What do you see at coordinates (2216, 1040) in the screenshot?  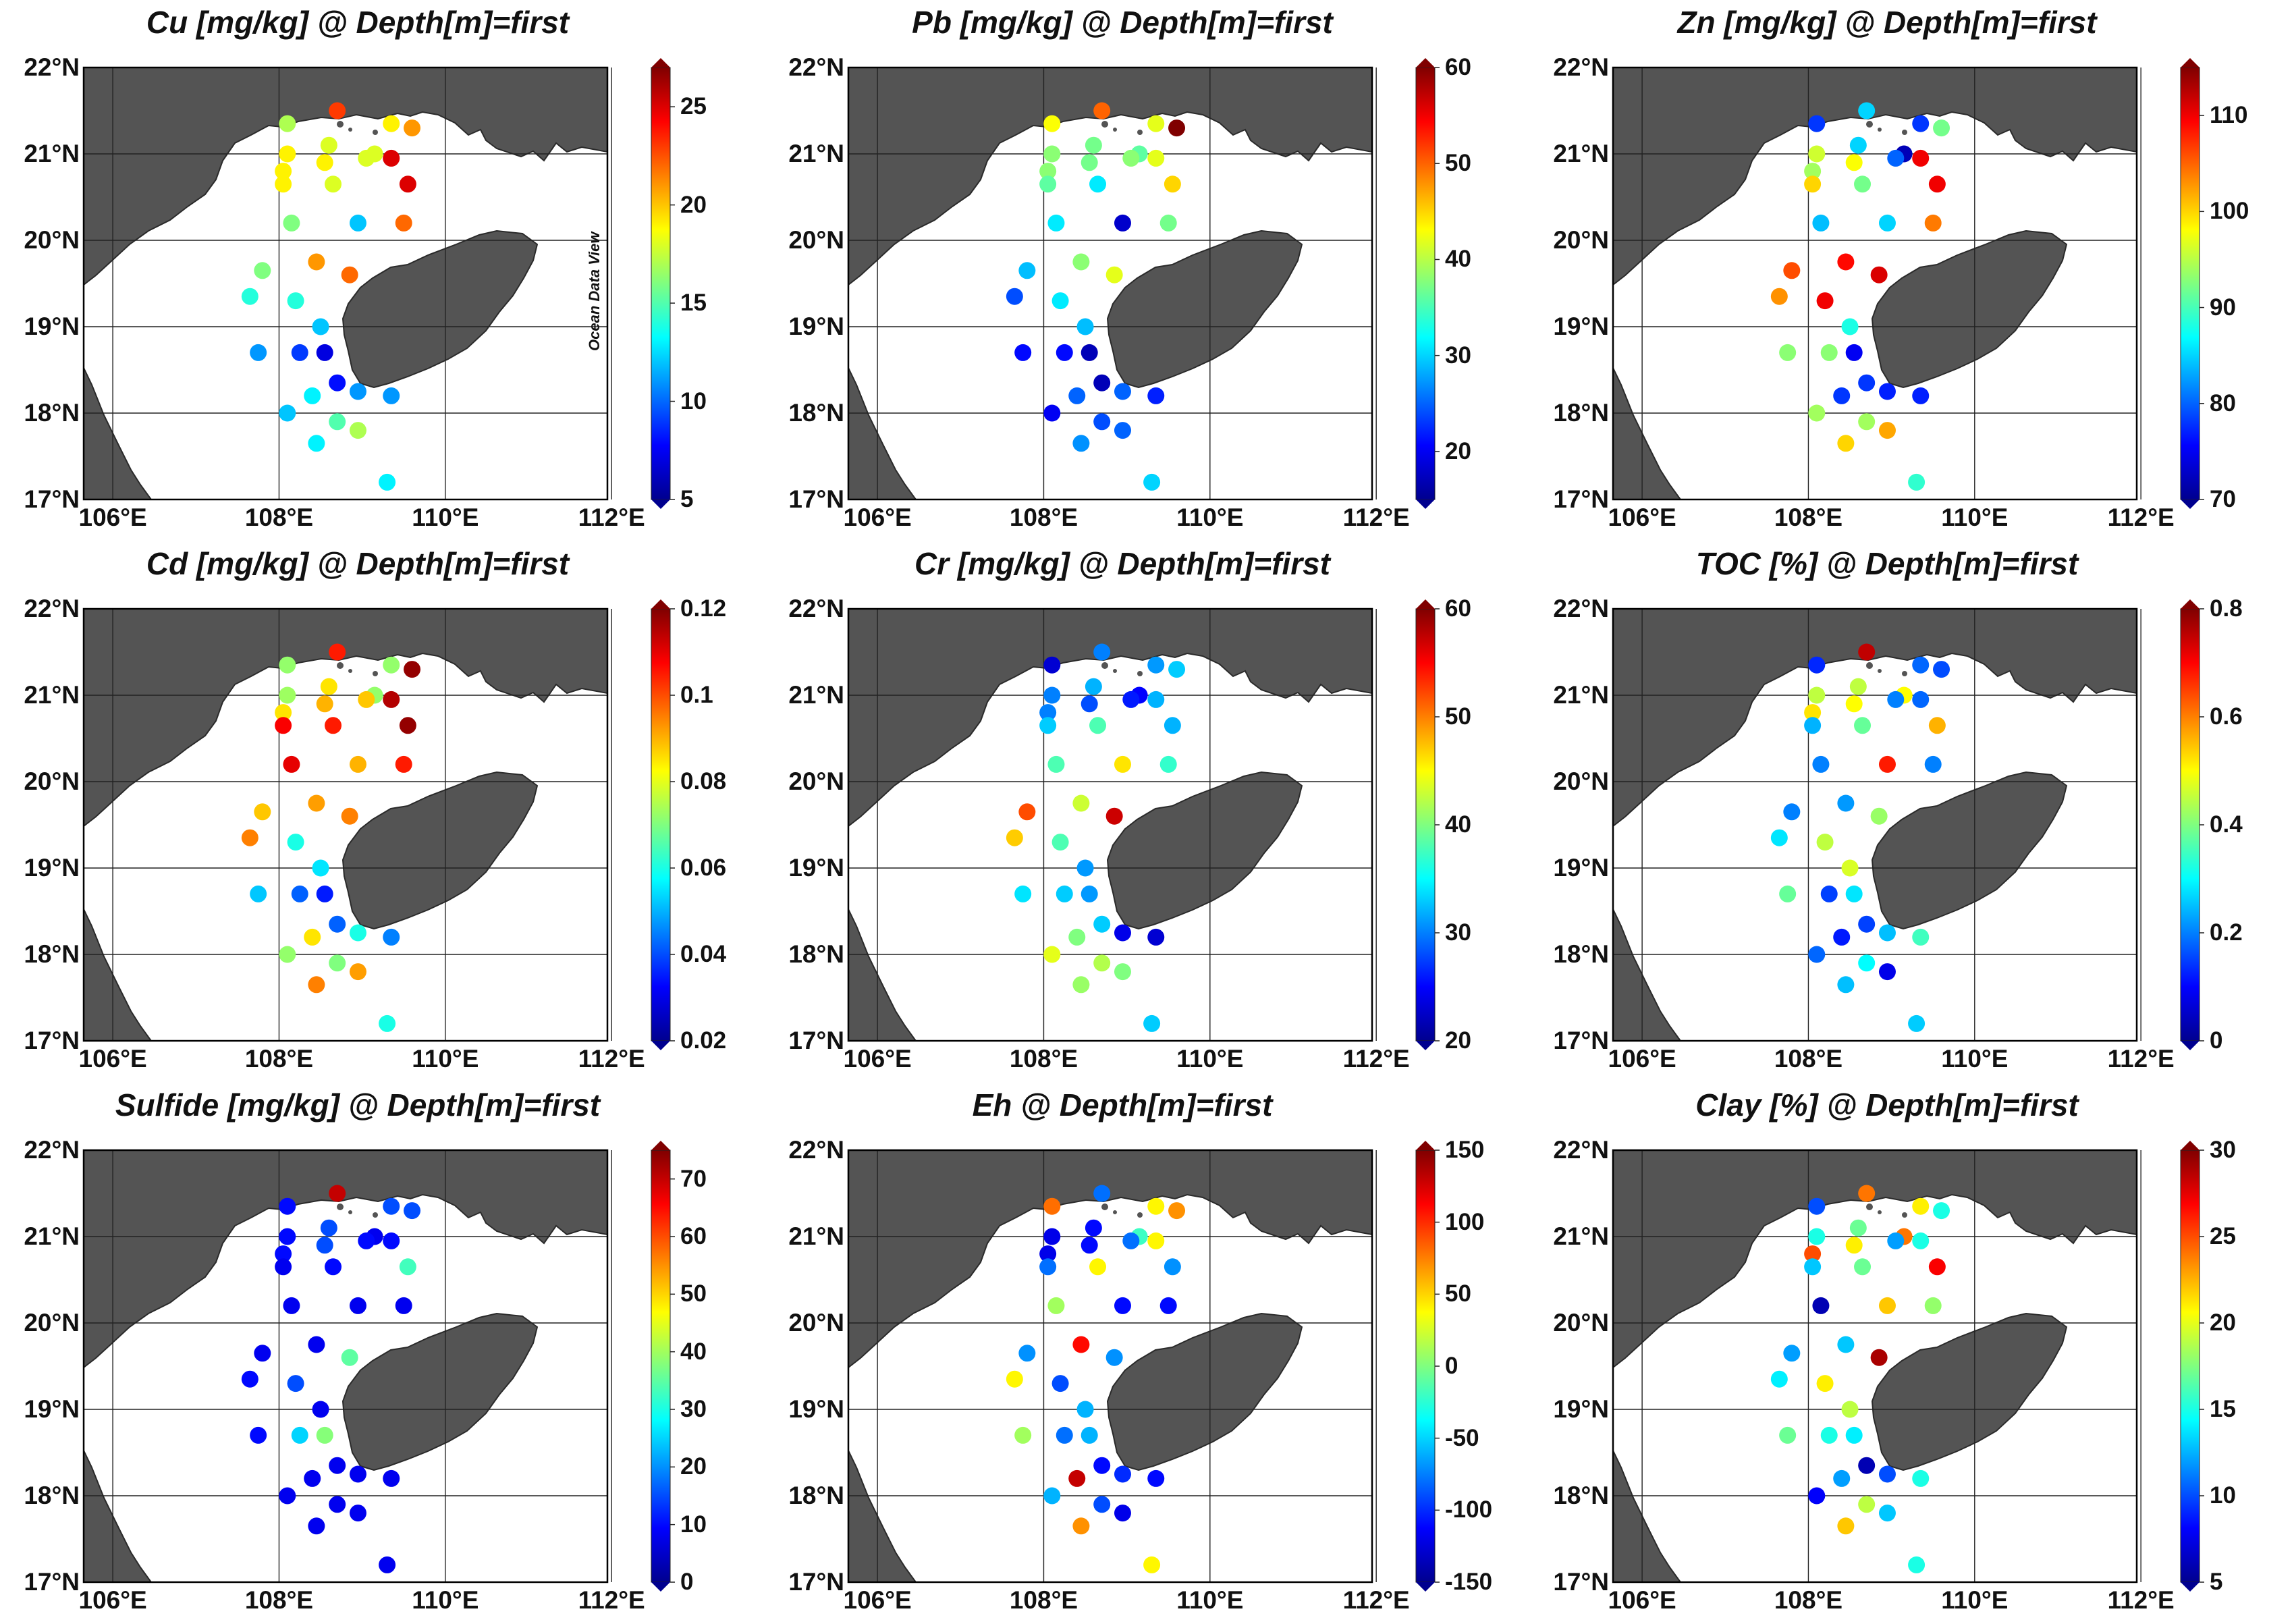 I see `colorbar-tick-label: 0` at bounding box center [2216, 1040].